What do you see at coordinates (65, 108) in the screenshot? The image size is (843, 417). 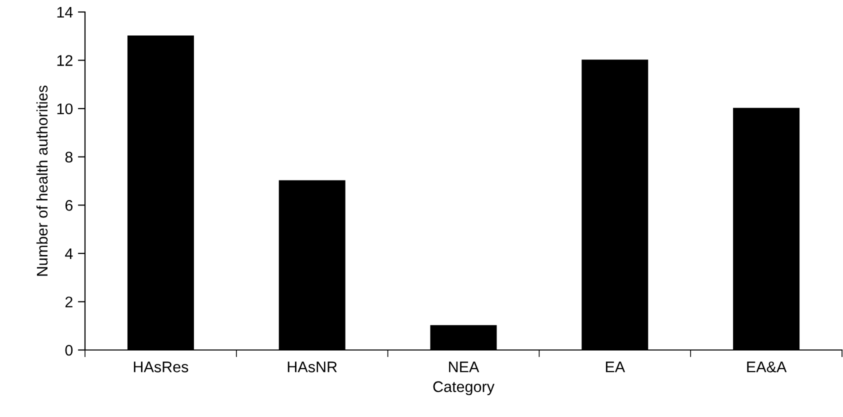 I see `y-tick-label: 10` at bounding box center [65, 108].